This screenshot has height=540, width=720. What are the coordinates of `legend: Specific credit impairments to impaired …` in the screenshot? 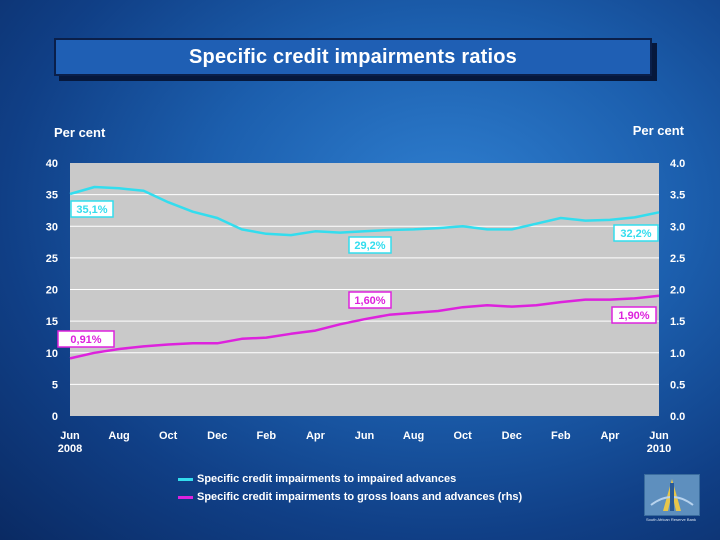 It's located at (350, 488).